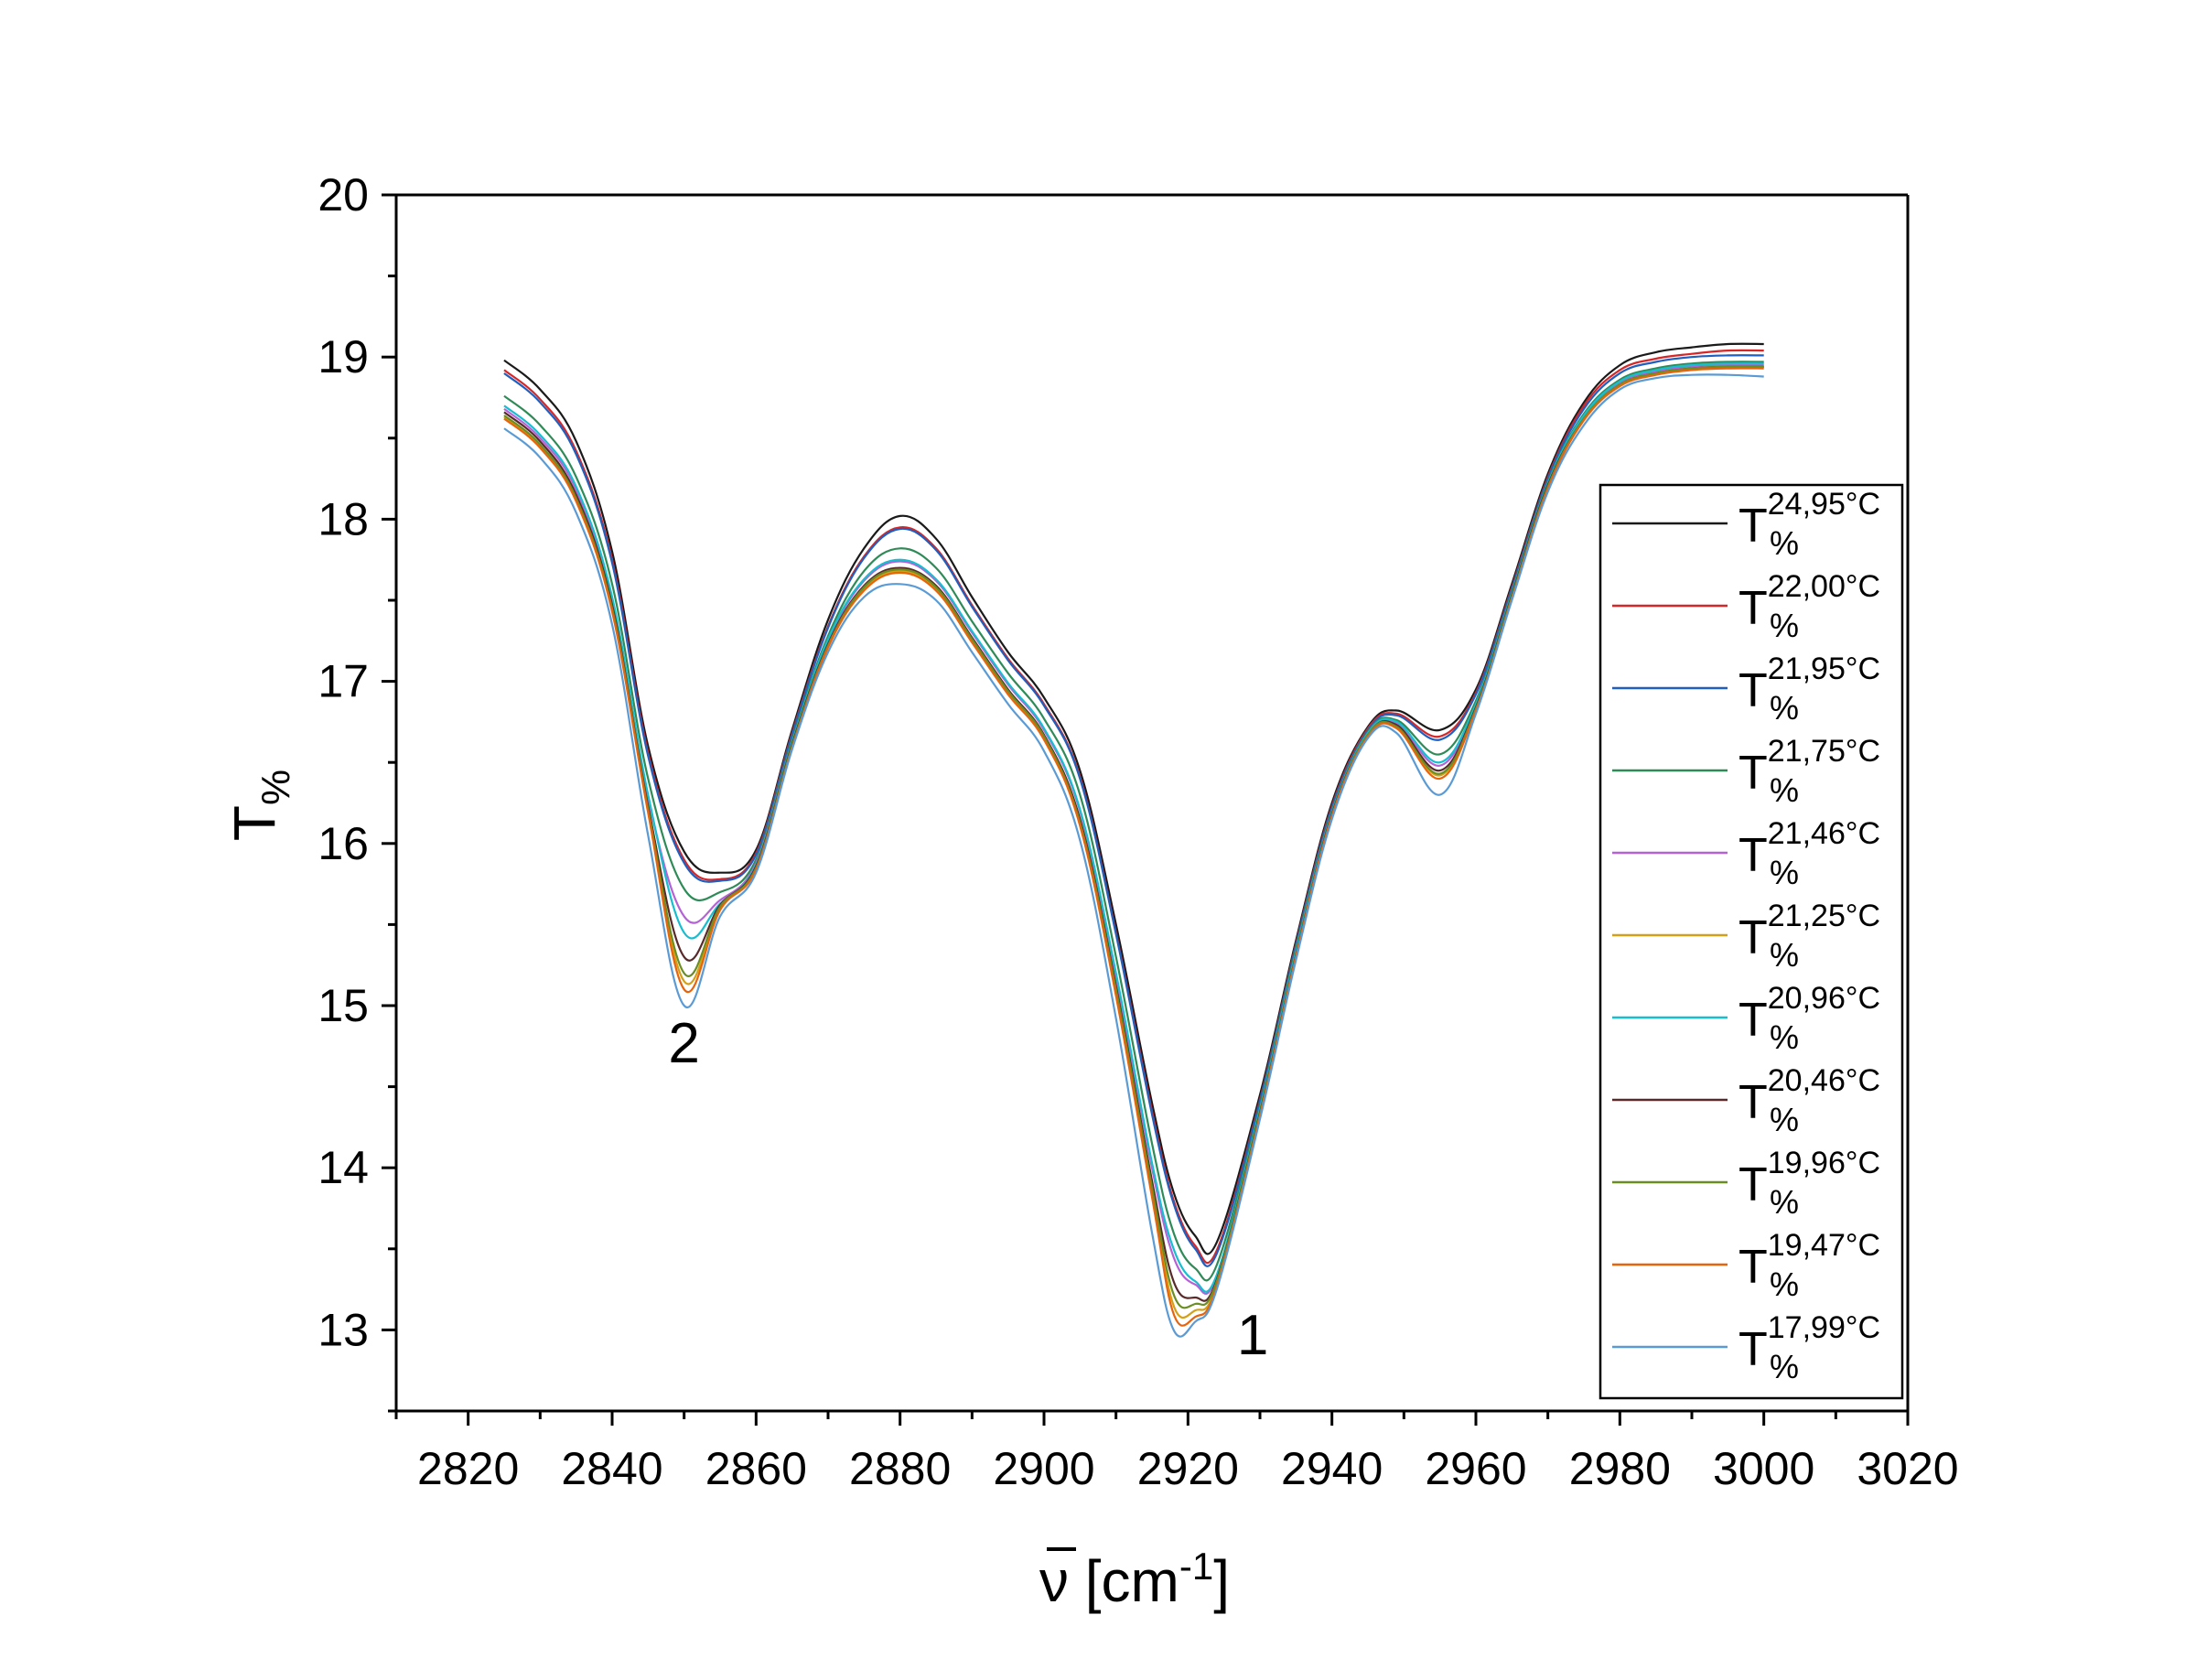  I want to click on legend-label-8: T20,46°C%, so click(1809, 1100).